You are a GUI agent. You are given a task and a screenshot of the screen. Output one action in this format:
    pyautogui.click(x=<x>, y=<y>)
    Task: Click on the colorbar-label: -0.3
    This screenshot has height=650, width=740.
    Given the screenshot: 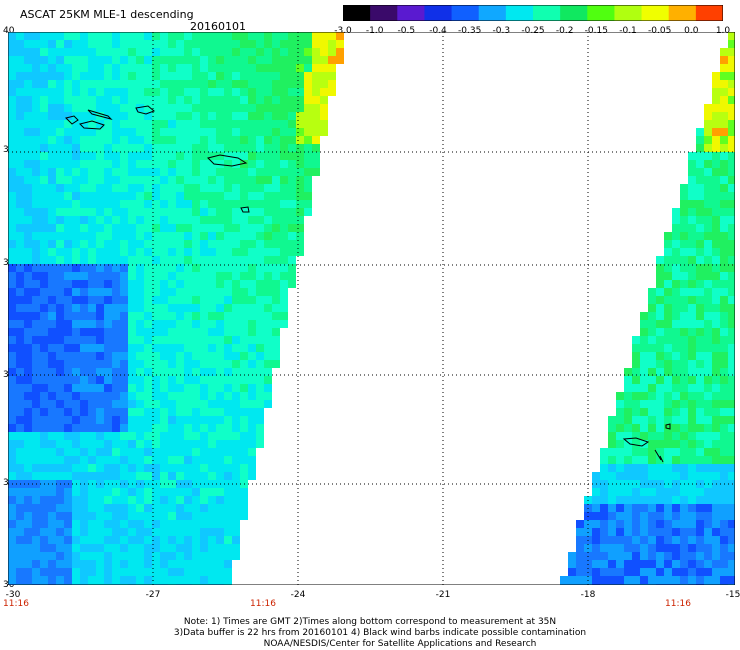 What is the action you would take?
    pyautogui.click(x=501, y=31)
    